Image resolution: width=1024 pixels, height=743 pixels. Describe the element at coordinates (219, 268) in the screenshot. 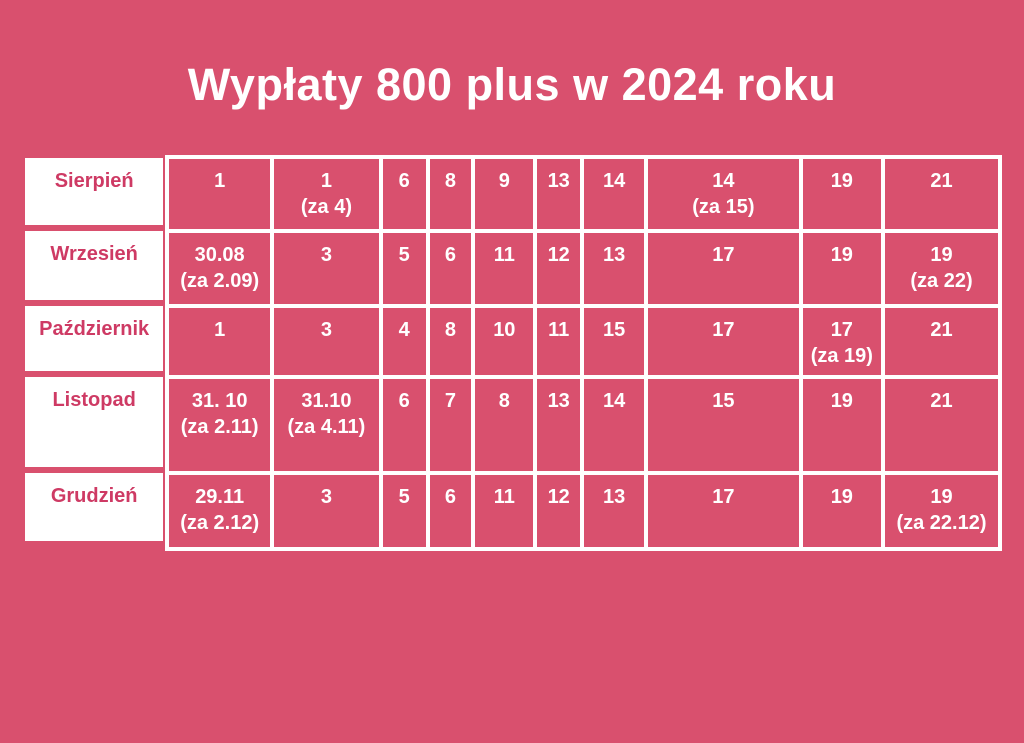

I see `payment-date-cell: 30.08 (za 2.09)` at that location.